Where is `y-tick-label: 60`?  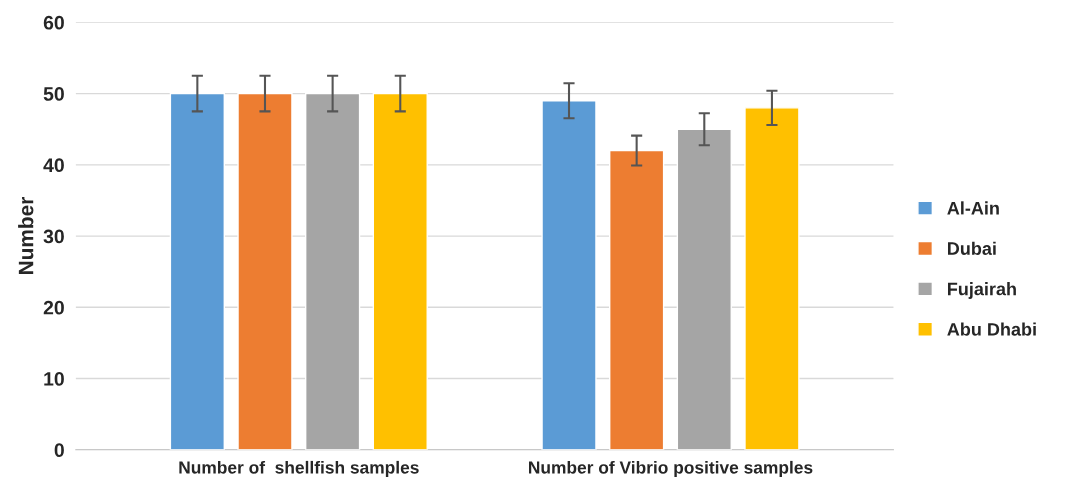 y-tick-label: 60 is located at coordinates (53, 22).